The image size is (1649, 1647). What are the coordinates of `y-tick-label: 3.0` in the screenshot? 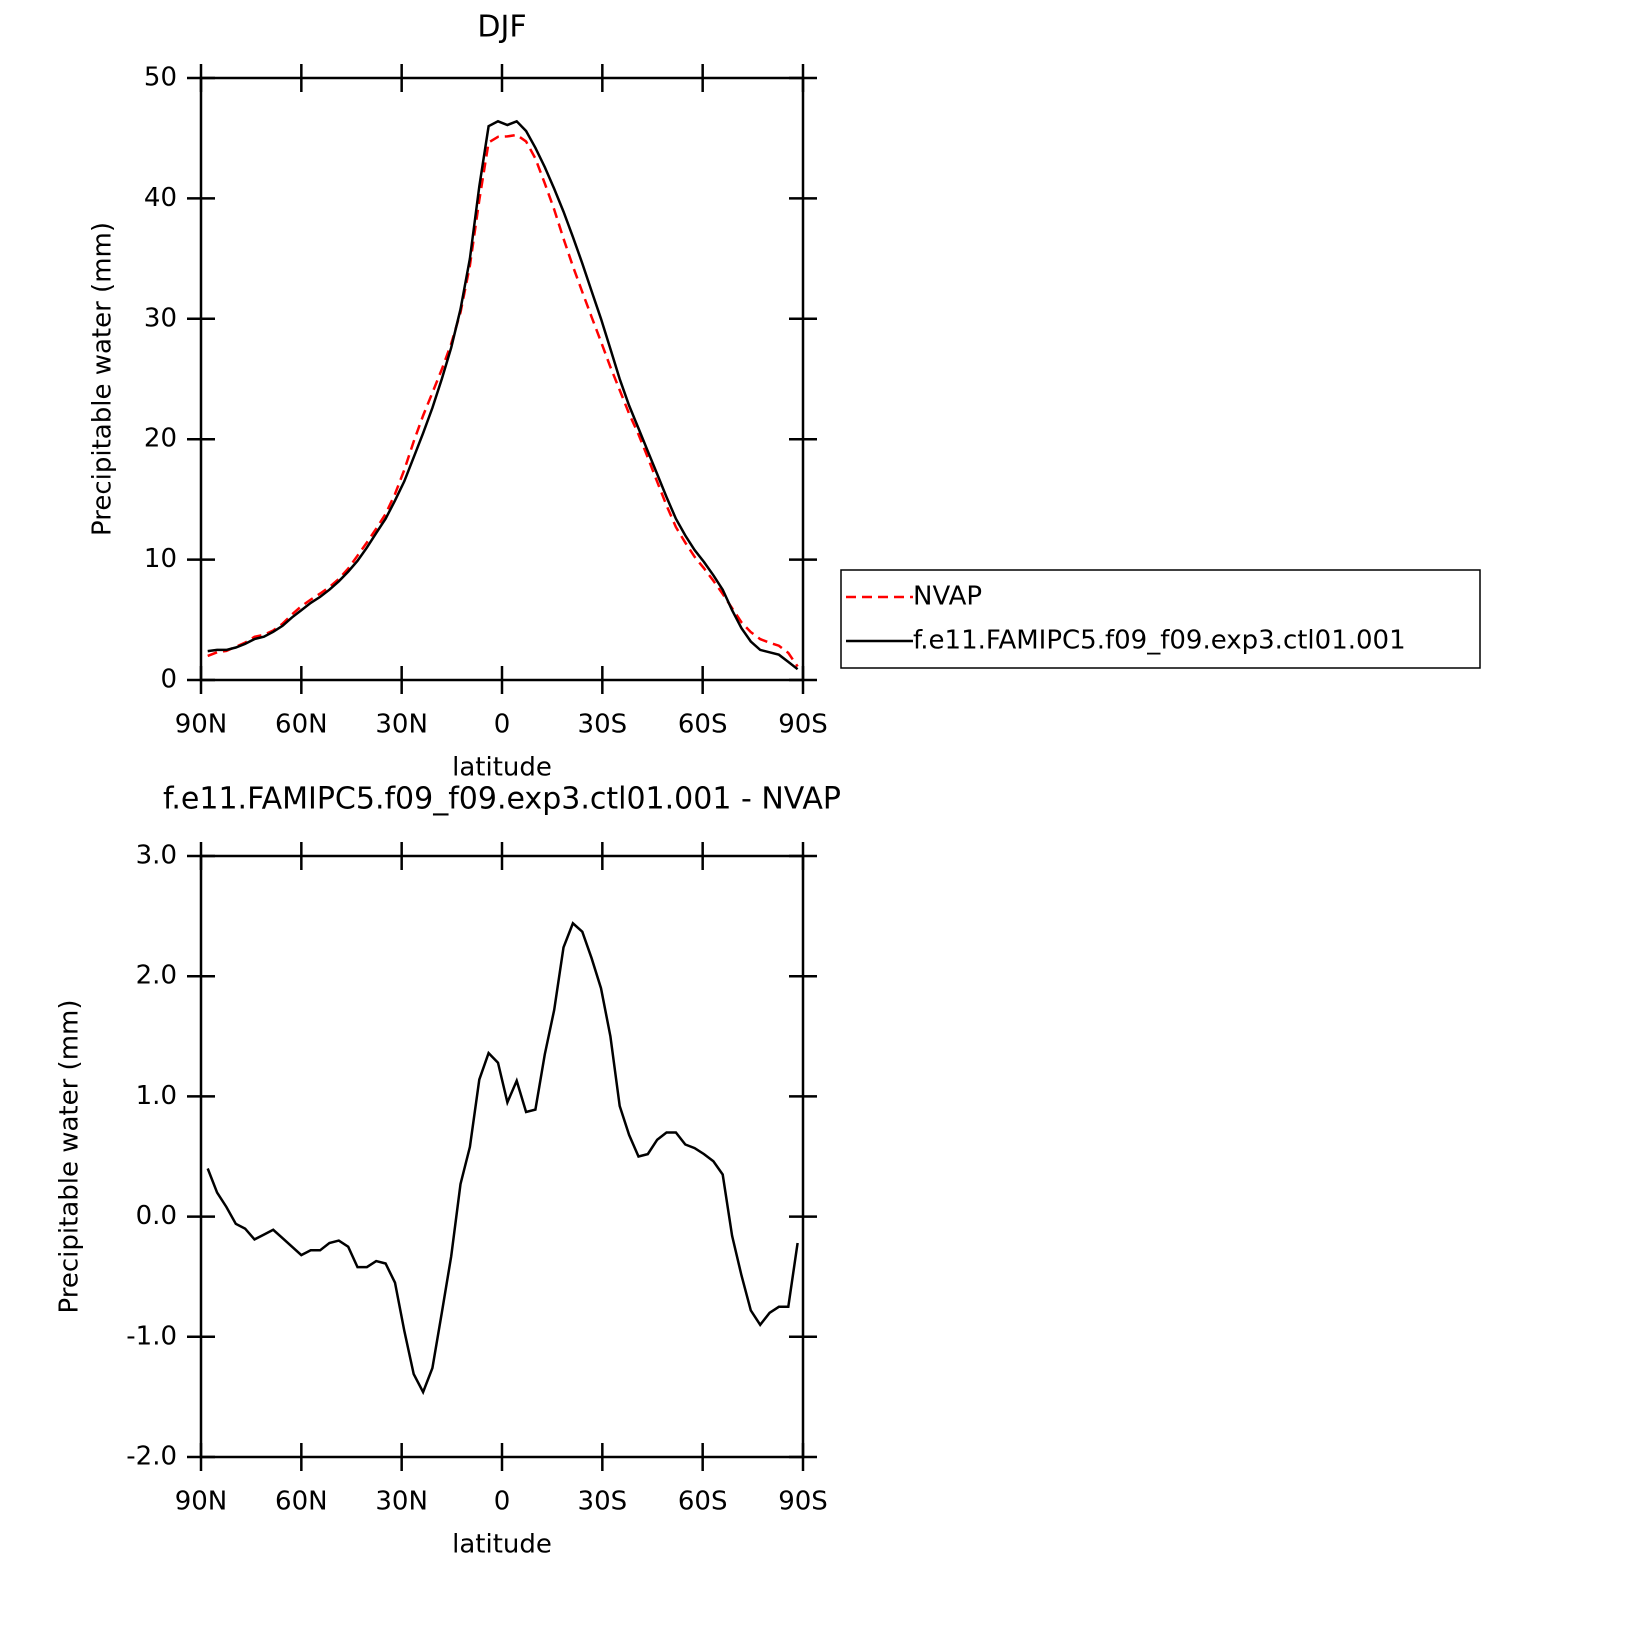 It's located at (156, 856).